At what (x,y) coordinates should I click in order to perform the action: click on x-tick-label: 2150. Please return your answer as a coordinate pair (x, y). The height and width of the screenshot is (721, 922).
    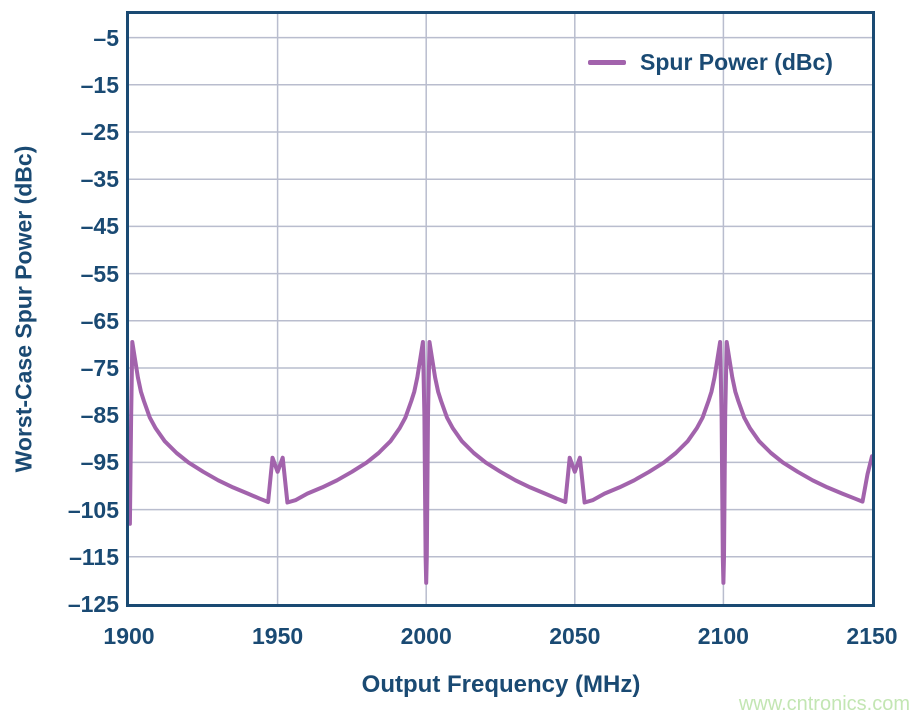
    Looking at the image, I should click on (872, 636).